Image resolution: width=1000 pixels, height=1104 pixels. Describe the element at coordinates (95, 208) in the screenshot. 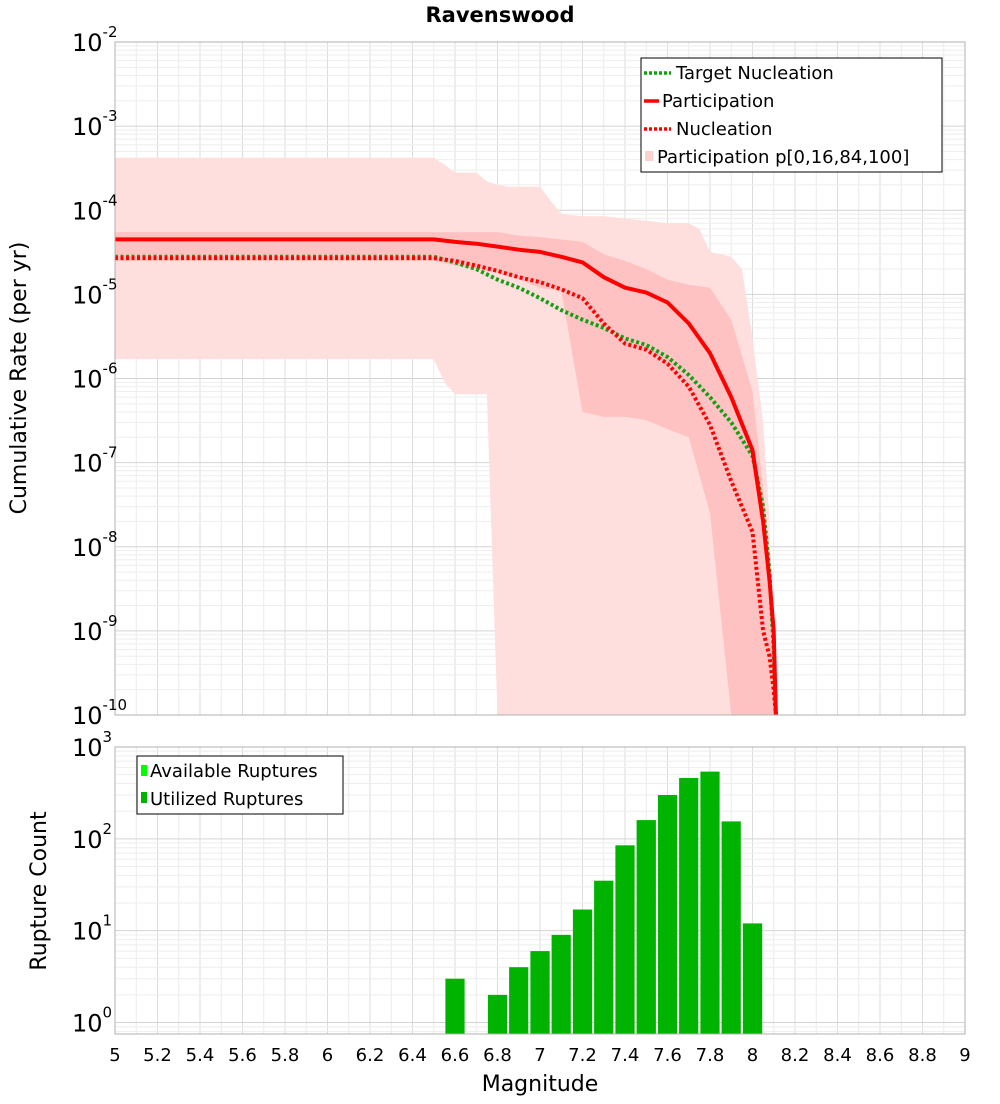

I see `top-y-tick-label: 10⁻⁴` at that location.